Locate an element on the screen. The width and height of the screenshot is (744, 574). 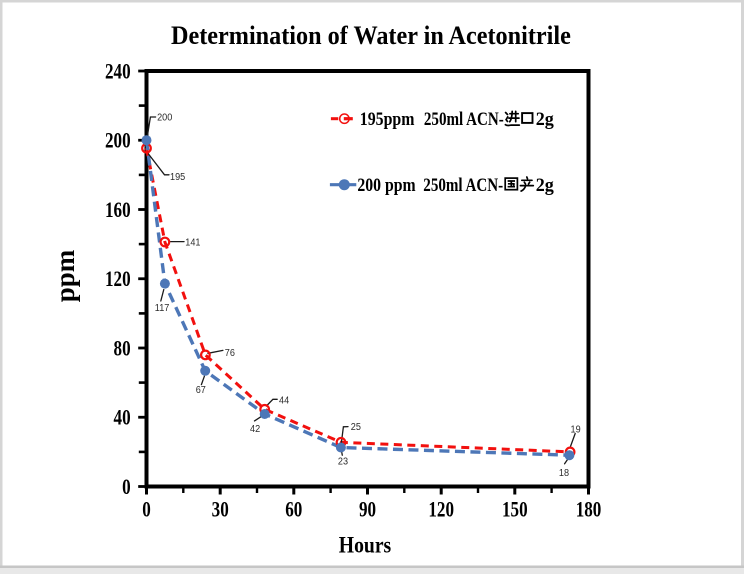
svg-text: ppm is located at coordinates (65, 275).